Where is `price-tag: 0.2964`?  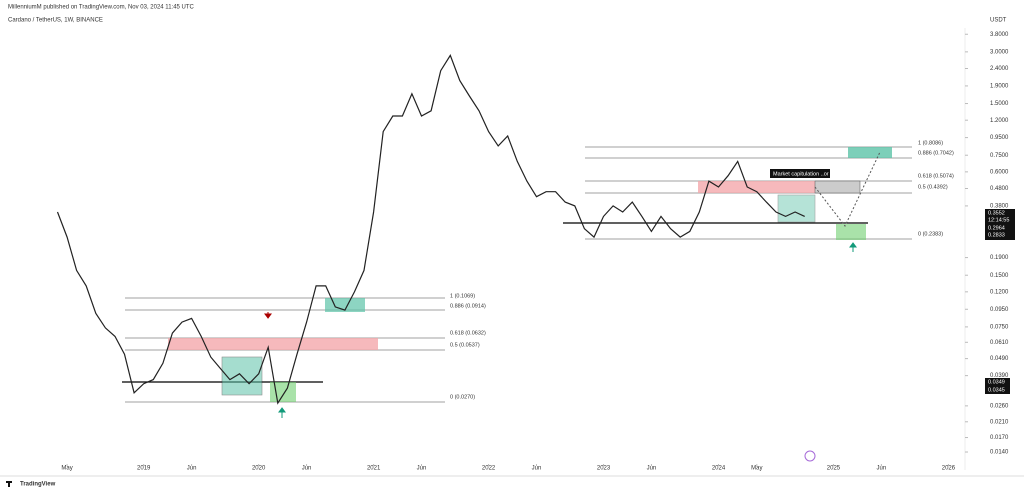 price-tag: 0.2964 is located at coordinates (996, 228).